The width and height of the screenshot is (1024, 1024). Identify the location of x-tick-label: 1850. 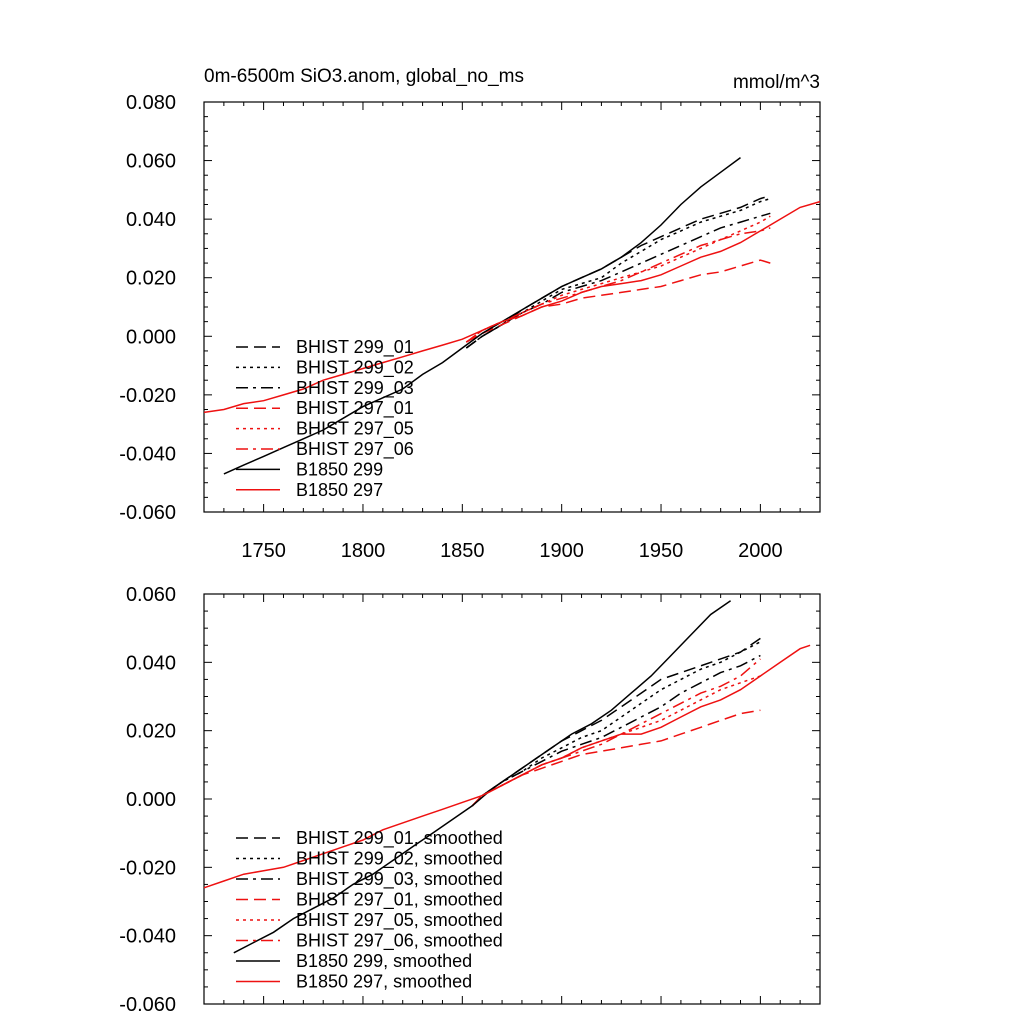
(462, 551).